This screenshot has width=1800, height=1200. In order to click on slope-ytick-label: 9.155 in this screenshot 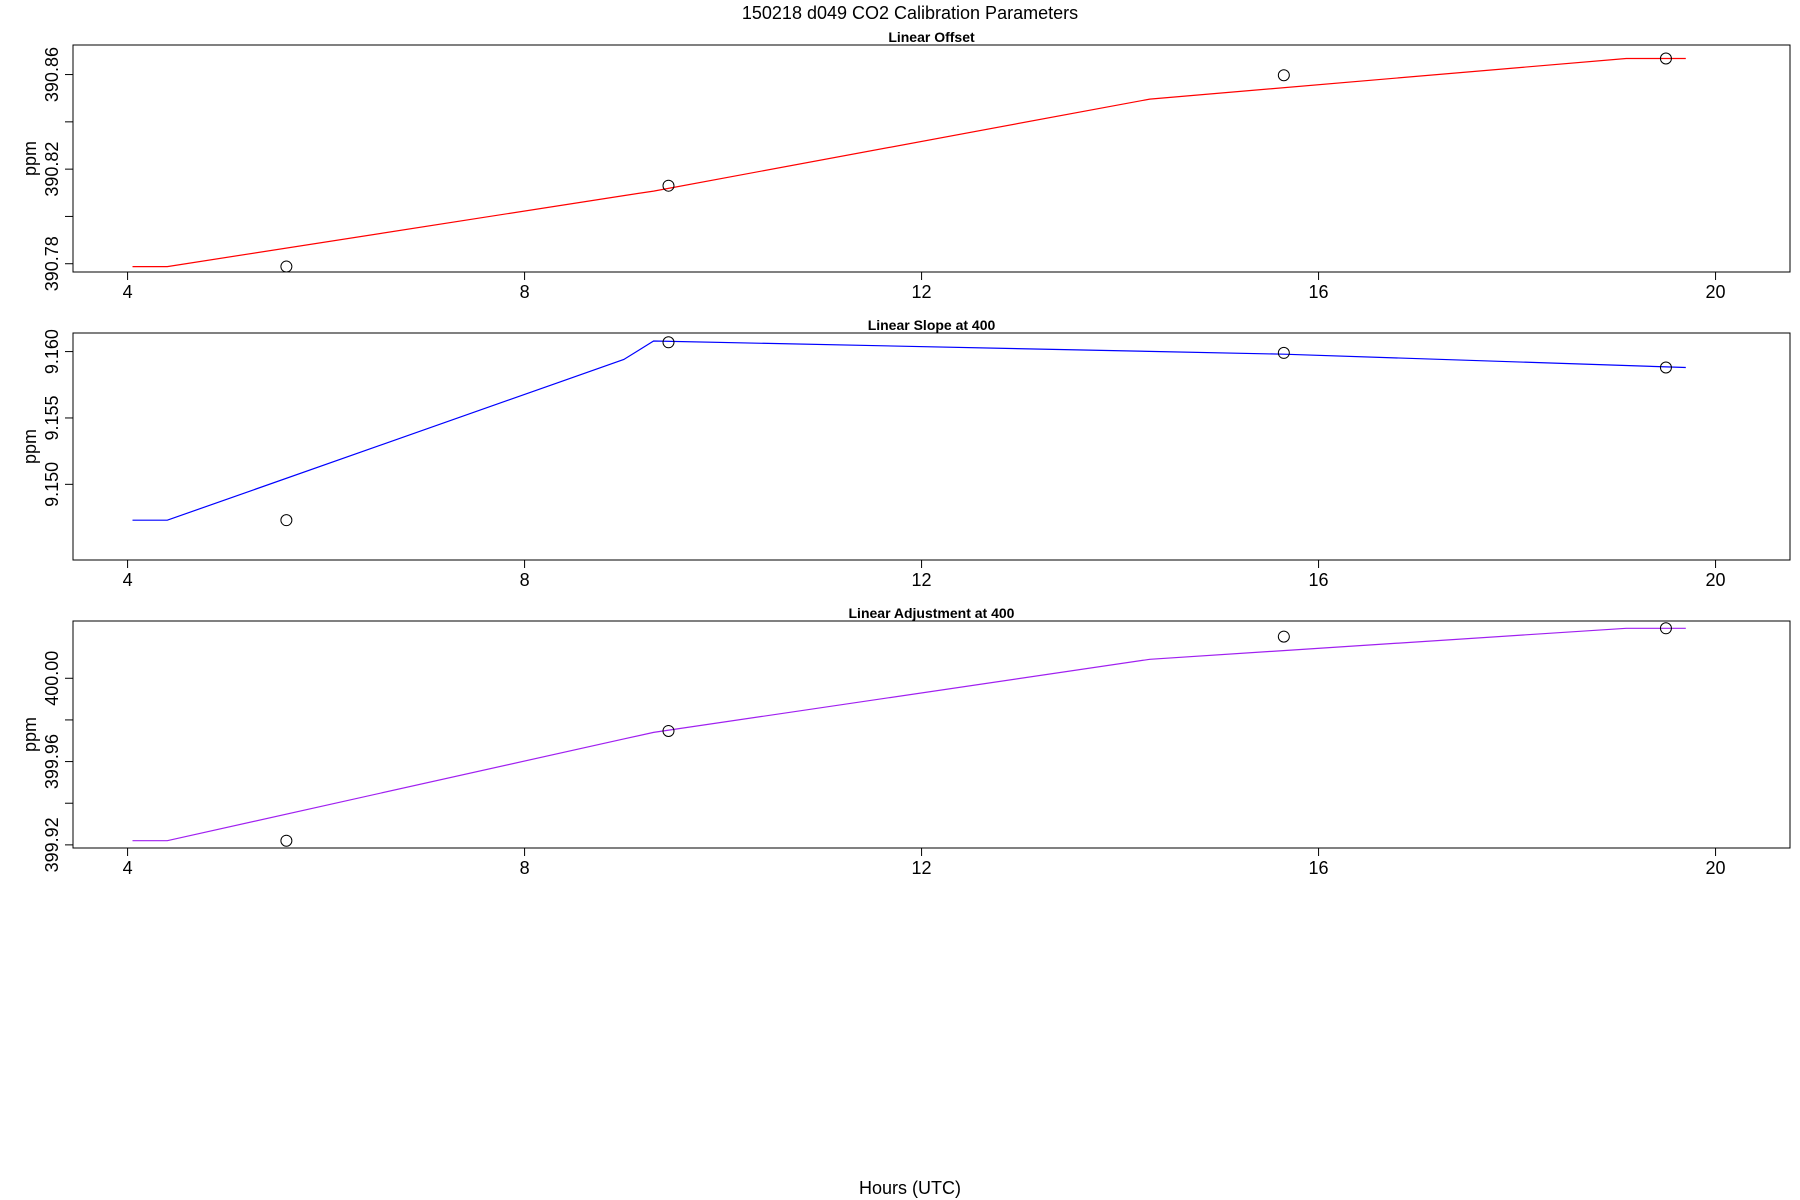, I will do `click(52, 417)`.